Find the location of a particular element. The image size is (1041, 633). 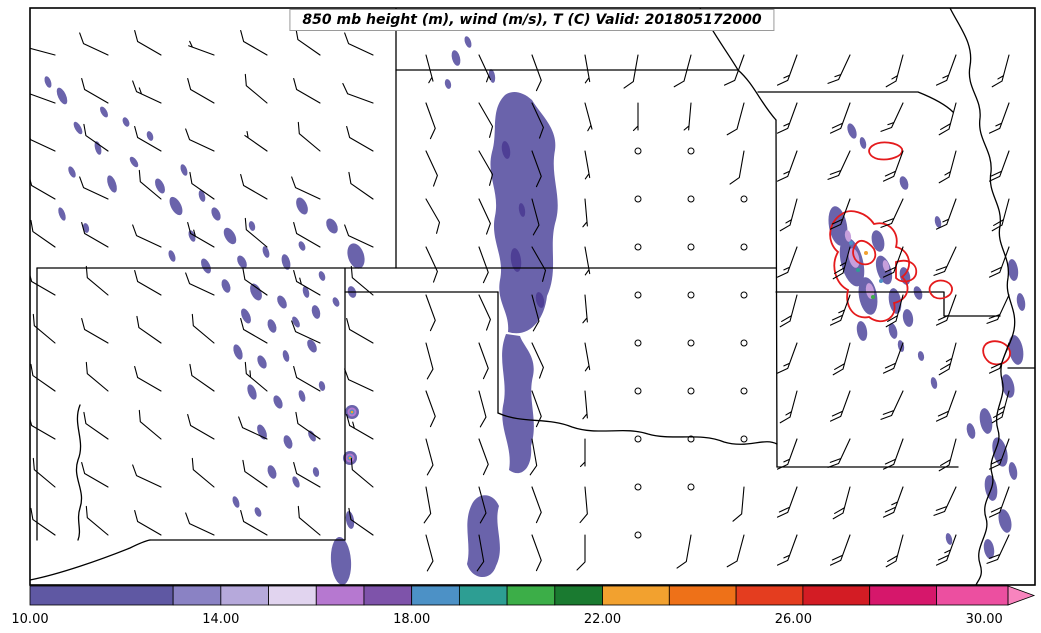

colorbar-tick-label: 14.00 is located at coordinates (220, 619).